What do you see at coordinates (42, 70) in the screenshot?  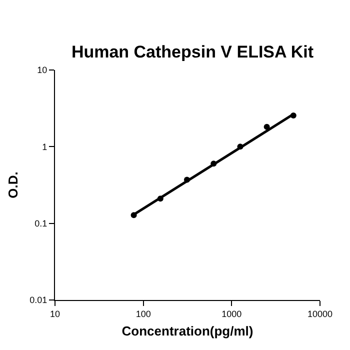 I see `y-tick-label: 10` at bounding box center [42, 70].